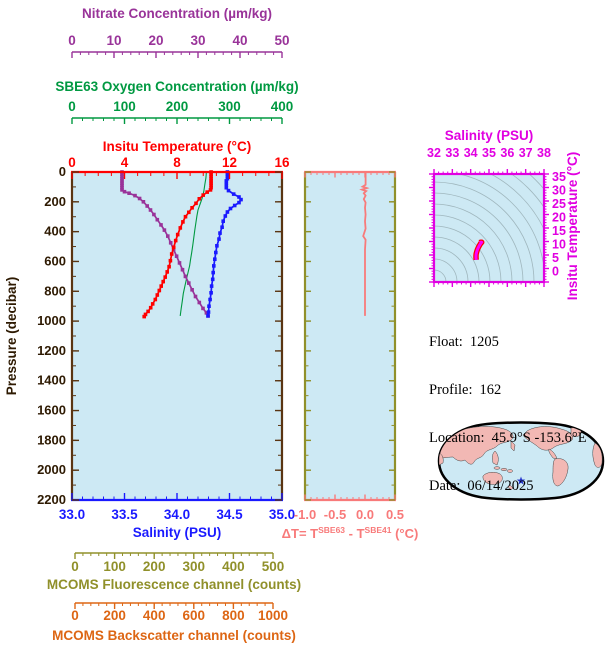  I want to click on landmass-central-america, so click(553, 454).